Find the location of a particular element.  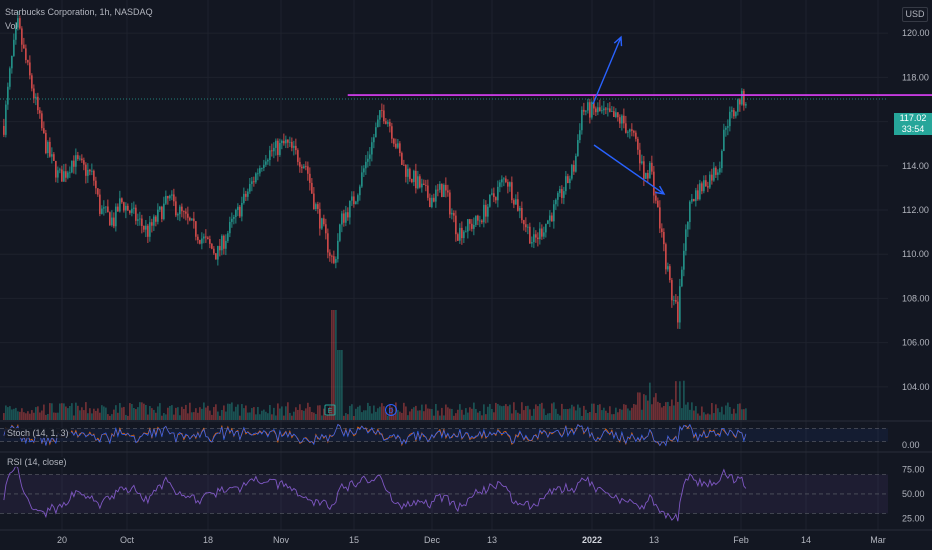

y-tick-label: 104.00 is located at coordinates (916, 387).